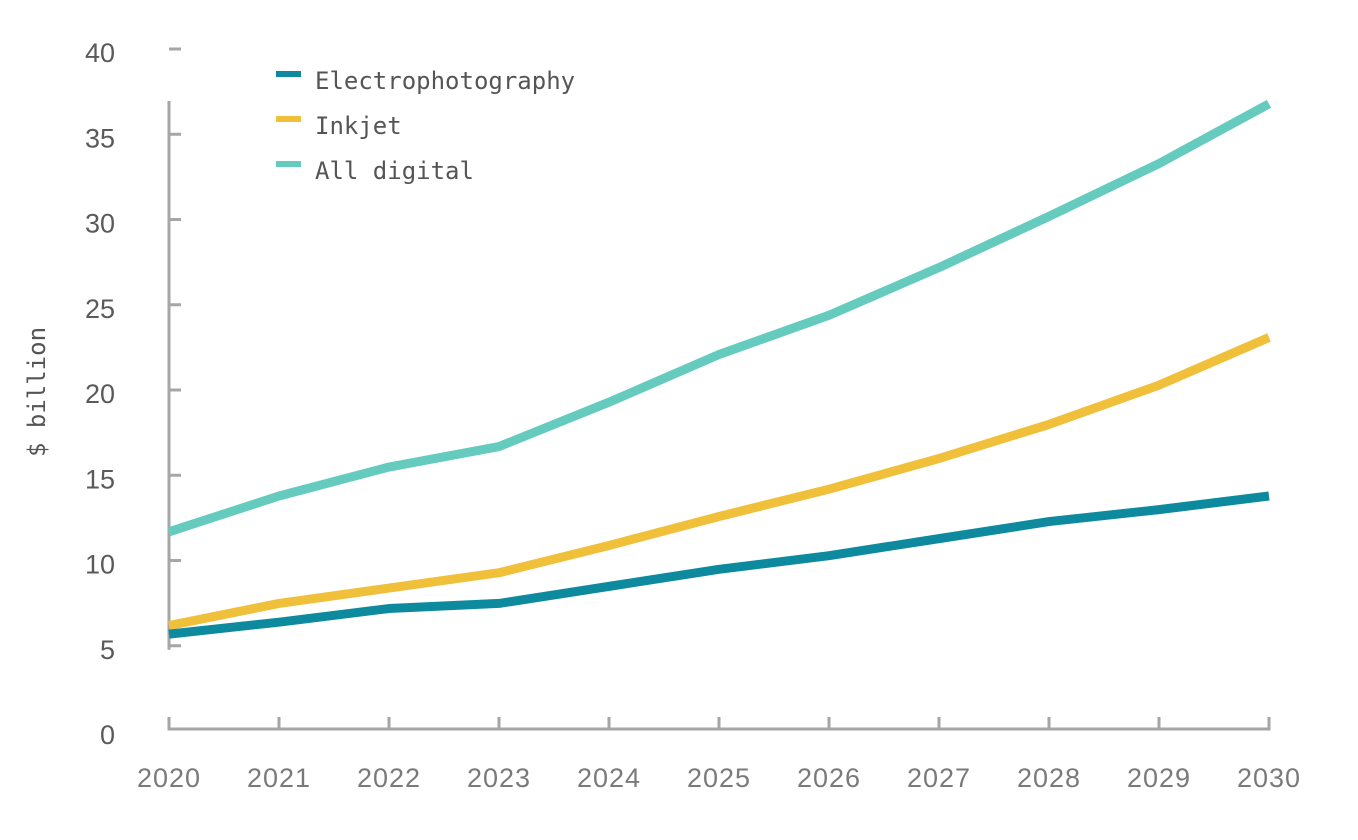 This screenshot has width=1358, height=840. Describe the element at coordinates (358, 126) in the screenshot. I see `legend-label: Inkjet` at that location.